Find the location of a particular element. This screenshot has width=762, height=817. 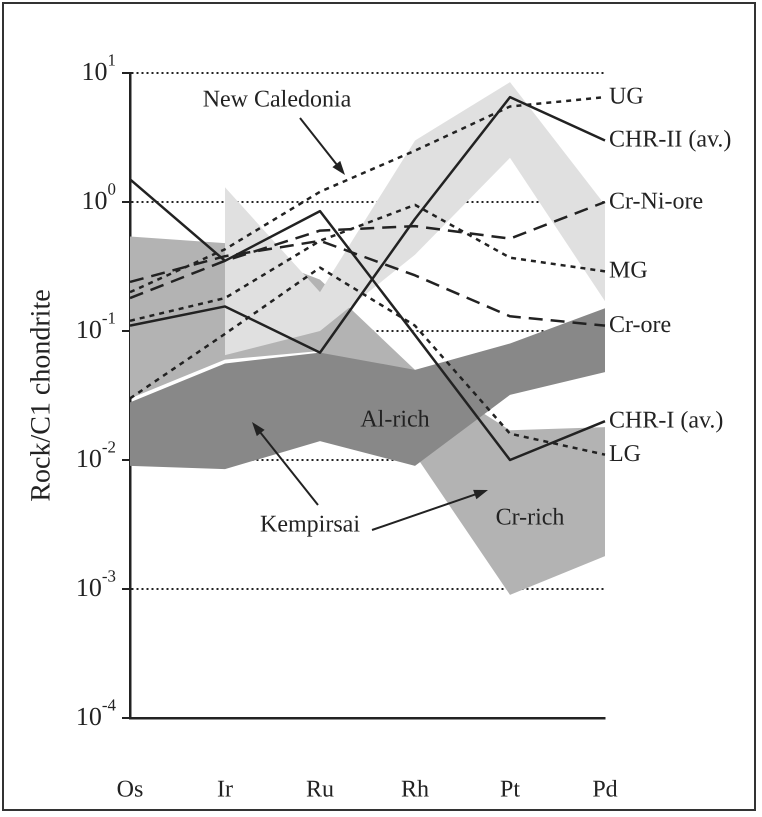

x-tick-label: Rh is located at coordinates (415, 789).